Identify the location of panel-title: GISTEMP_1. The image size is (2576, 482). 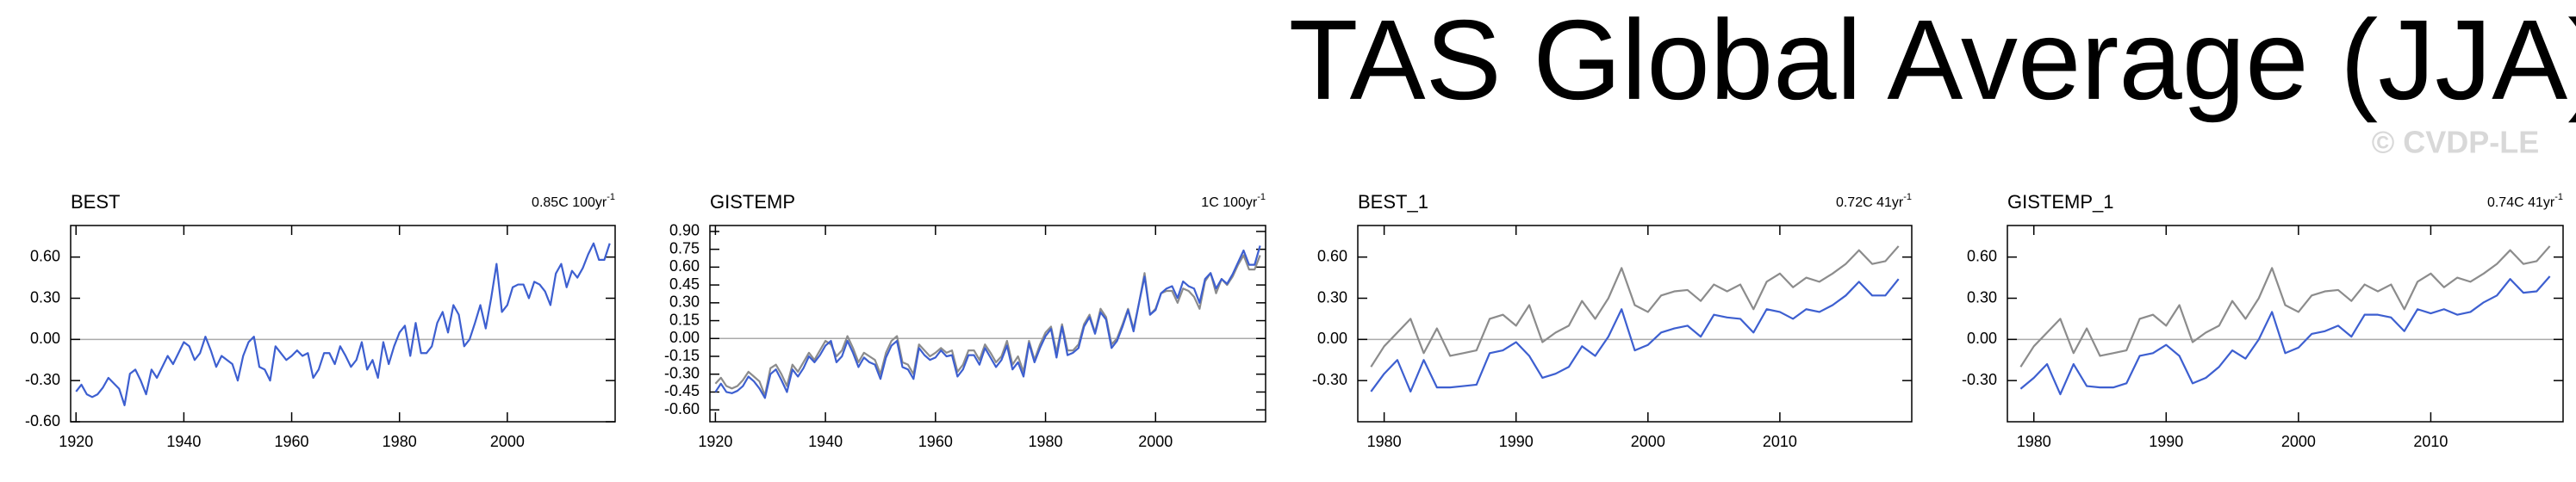
(2060, 202).